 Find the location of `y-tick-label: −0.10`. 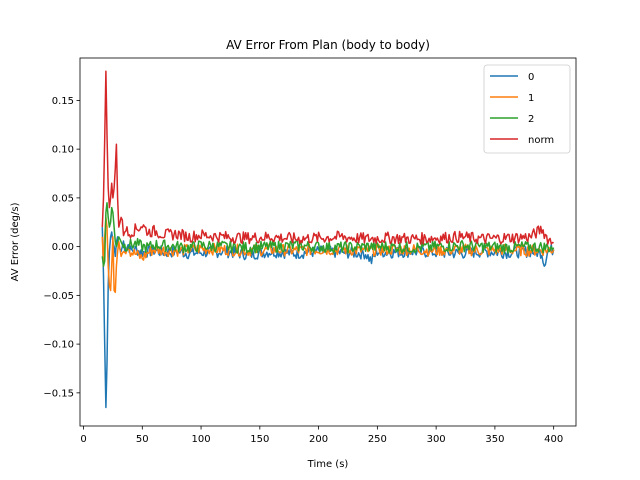

y-tick-label: −0.10 is located at coordinates (58, 345).